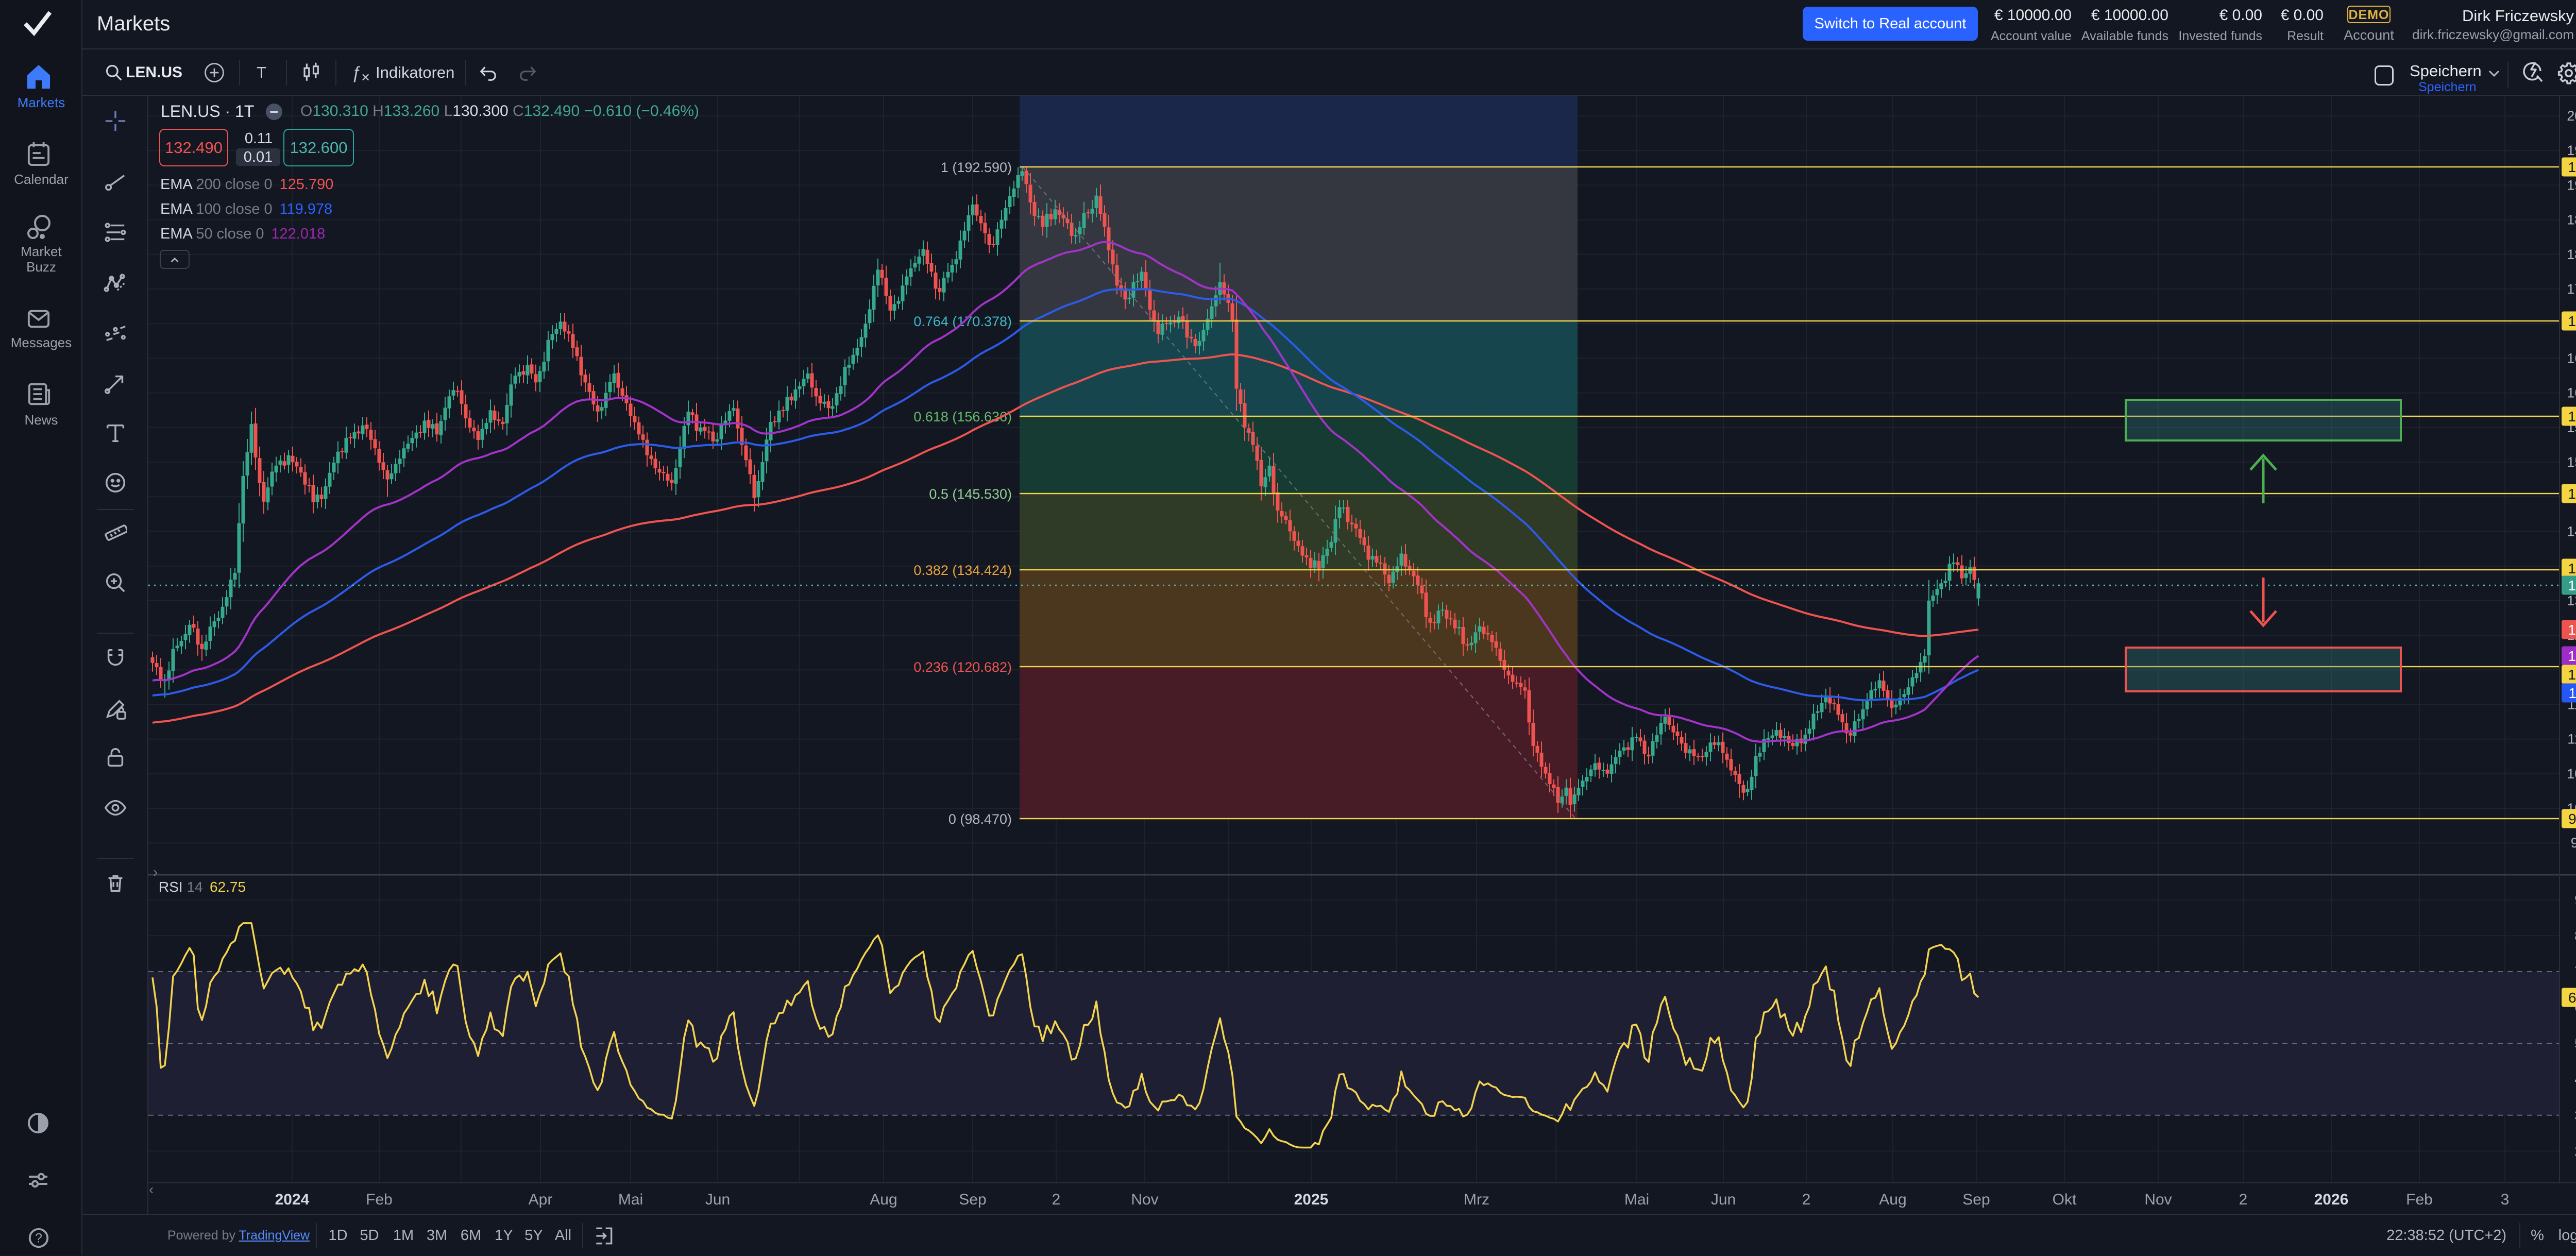 The height and width of the screenshot is (1256, 2576). I want to click on svg-text: 122.018, so click(2572, 656).